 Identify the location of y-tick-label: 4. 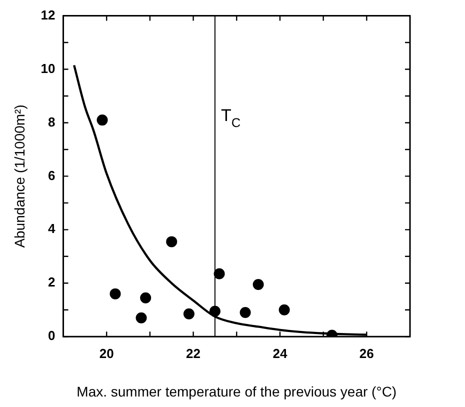
(52, 228).